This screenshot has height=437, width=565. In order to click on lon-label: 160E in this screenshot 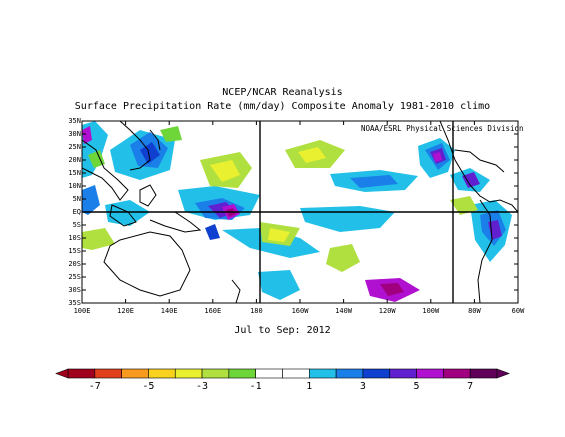, I will do `click(213, 311)`.